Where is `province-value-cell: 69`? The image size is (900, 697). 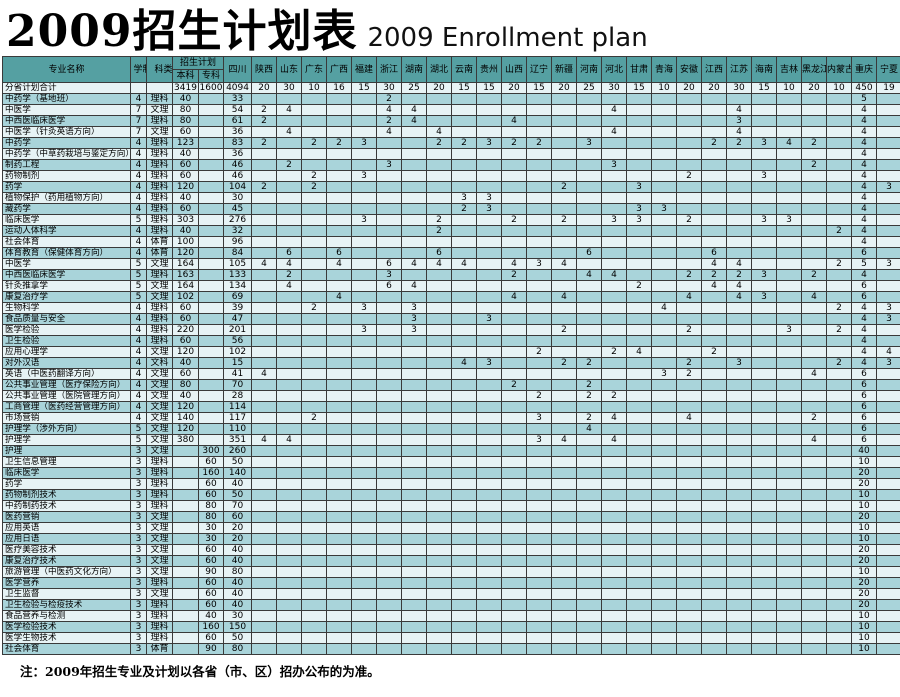
province-value-cell: 69 is located at coordinates (238, 297).